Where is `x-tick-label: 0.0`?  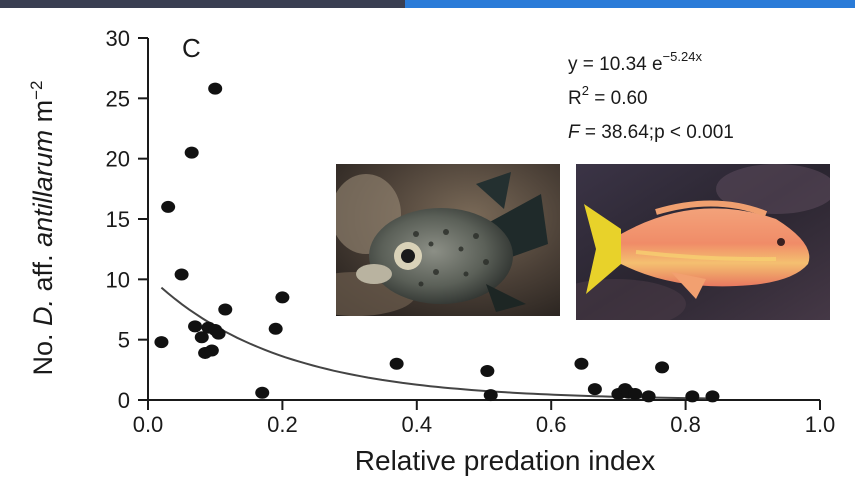 x-tick-label: 0.0 is located at coordinates (148, 424).